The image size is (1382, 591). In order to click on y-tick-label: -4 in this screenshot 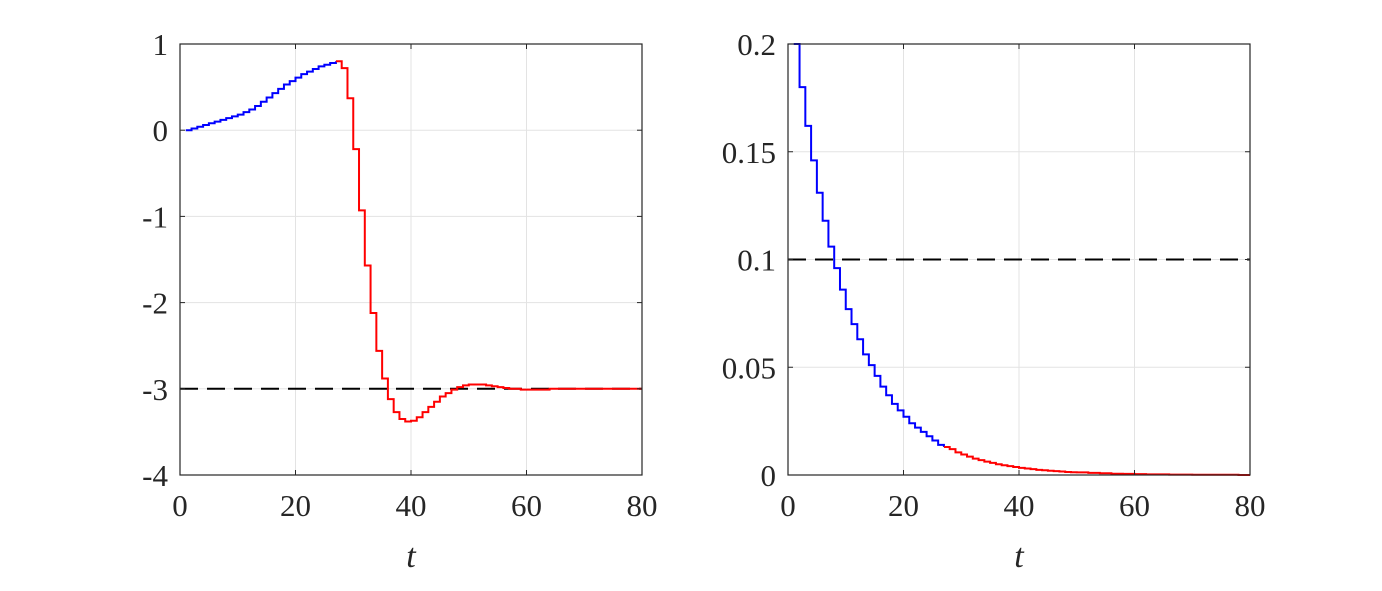, I will do `click(155, 475)`.